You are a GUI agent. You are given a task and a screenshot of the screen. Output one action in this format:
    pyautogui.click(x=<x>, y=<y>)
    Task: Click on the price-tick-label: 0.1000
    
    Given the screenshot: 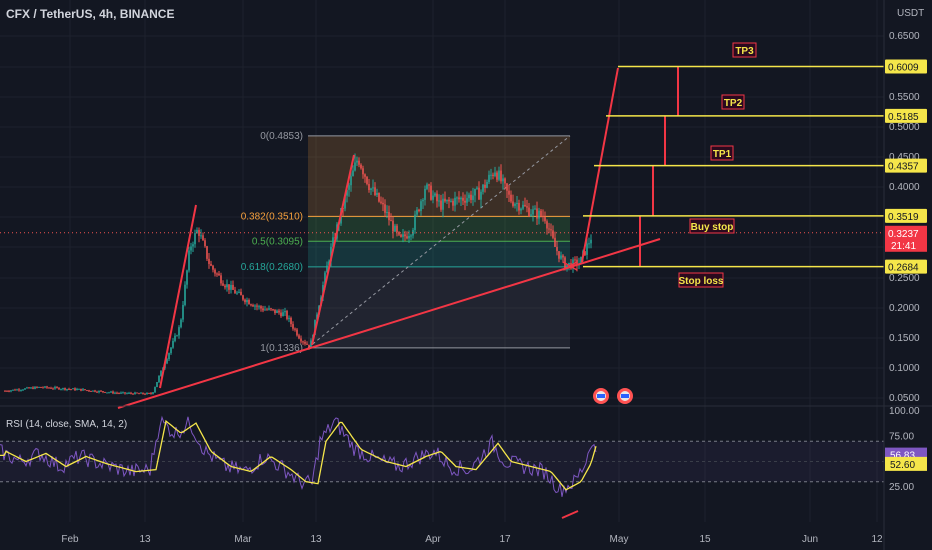 What is the action you would take?
    pyautogui.click(x=904, y=368)
    